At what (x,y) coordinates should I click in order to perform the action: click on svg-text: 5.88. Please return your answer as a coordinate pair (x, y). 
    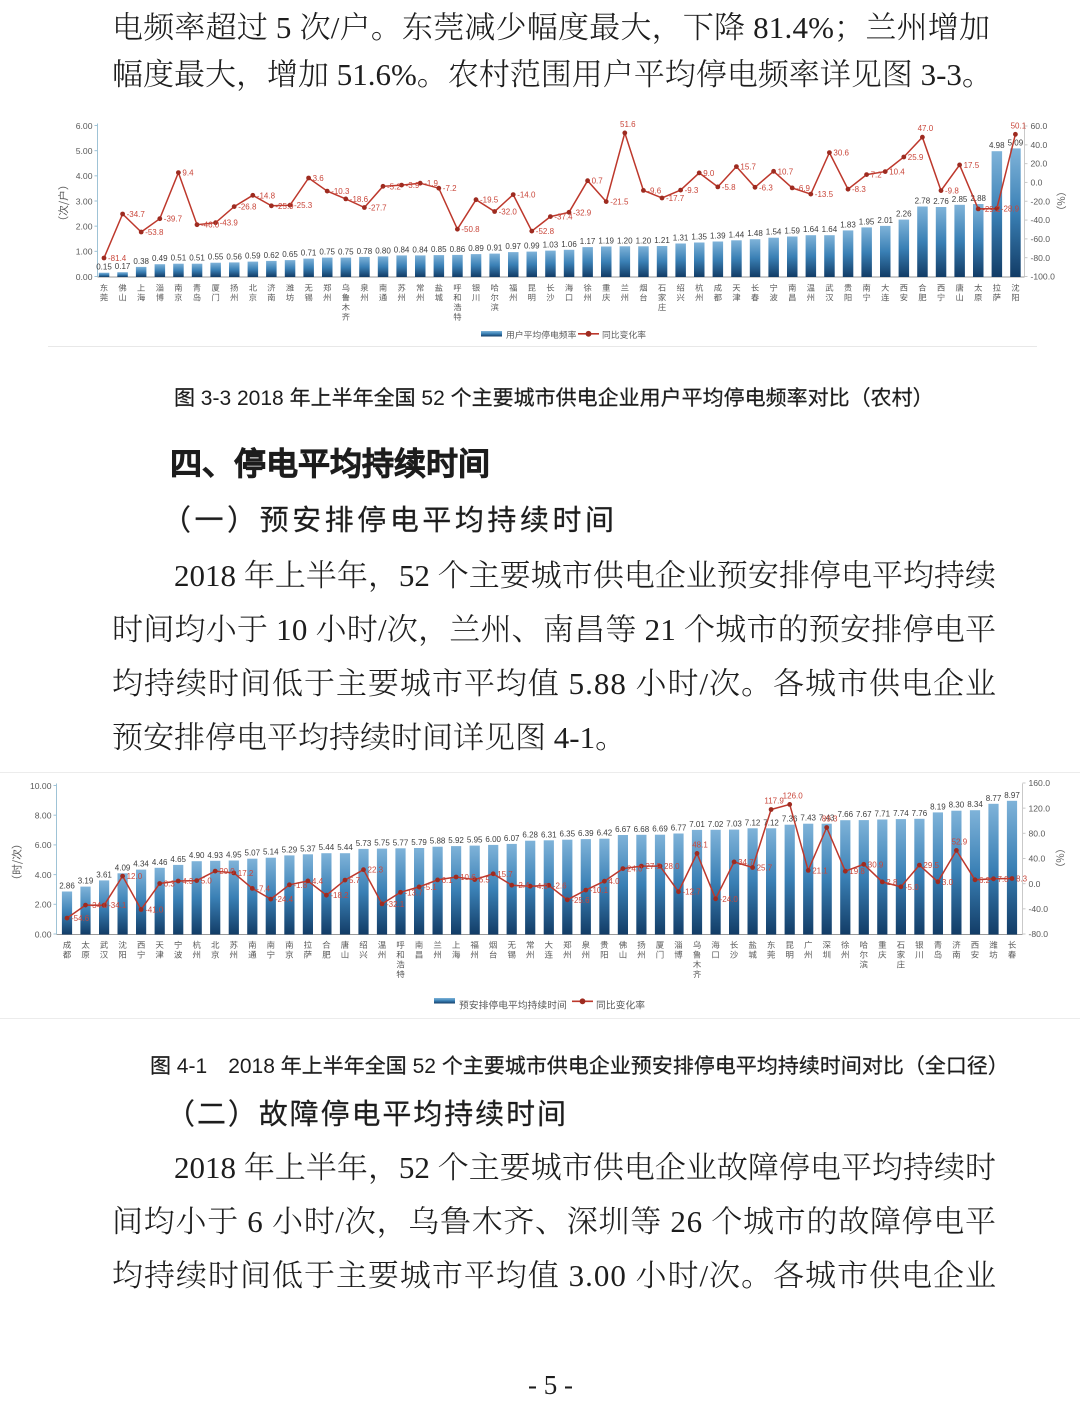
    Looking at the image, I should click on (598, 683).